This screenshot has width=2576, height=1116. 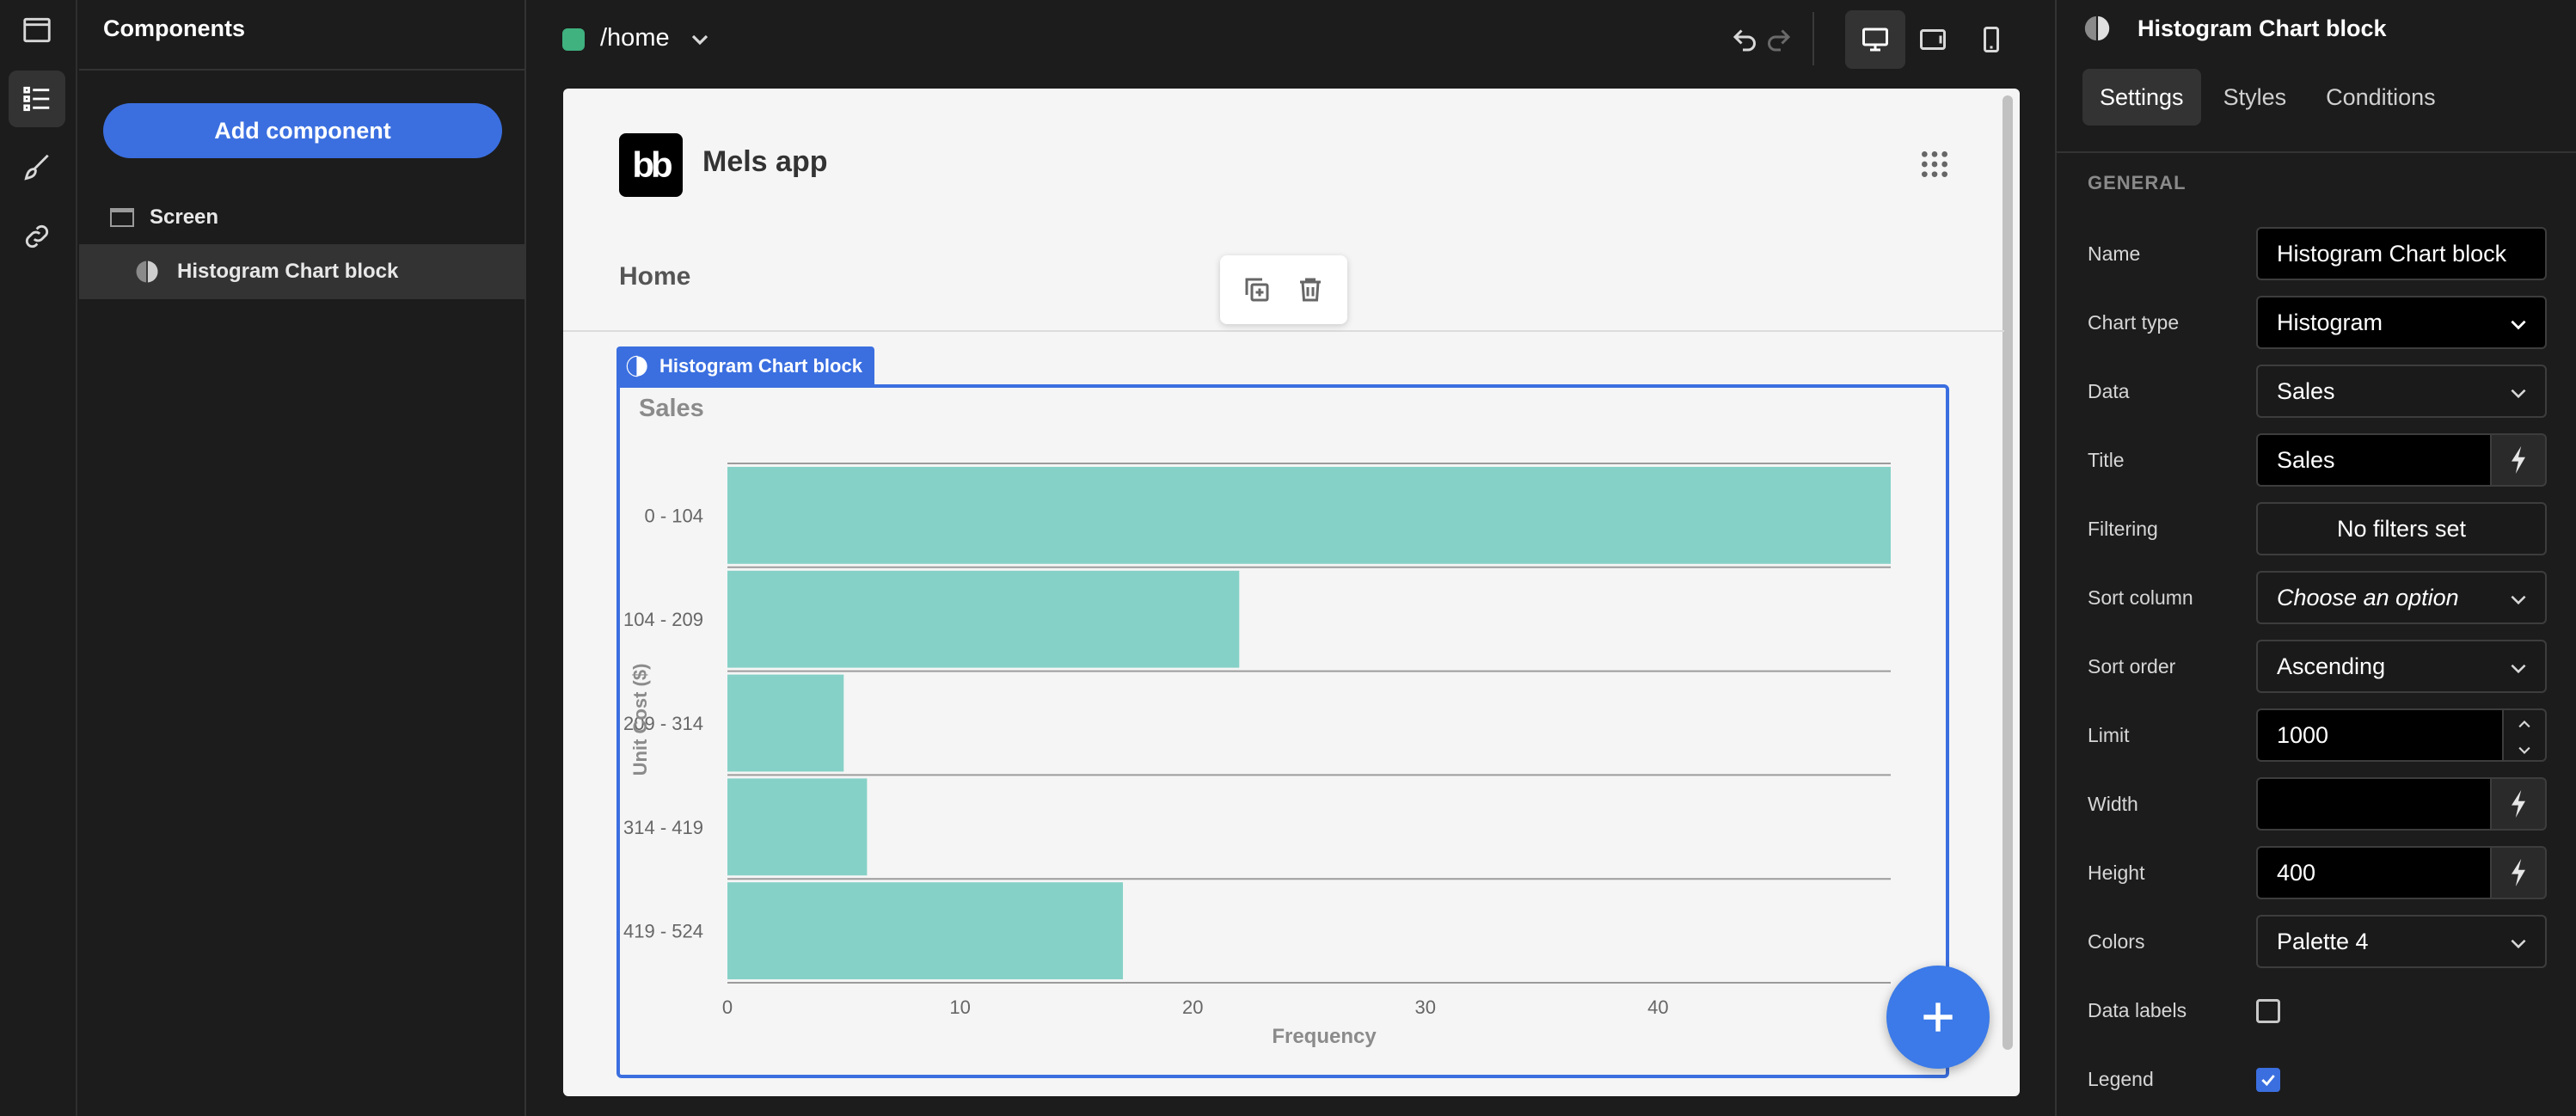 What do you see at coordinates (1935, 164) in the screenshot?
I see `apps-grid-icon` at bounding box center [1935, 164].